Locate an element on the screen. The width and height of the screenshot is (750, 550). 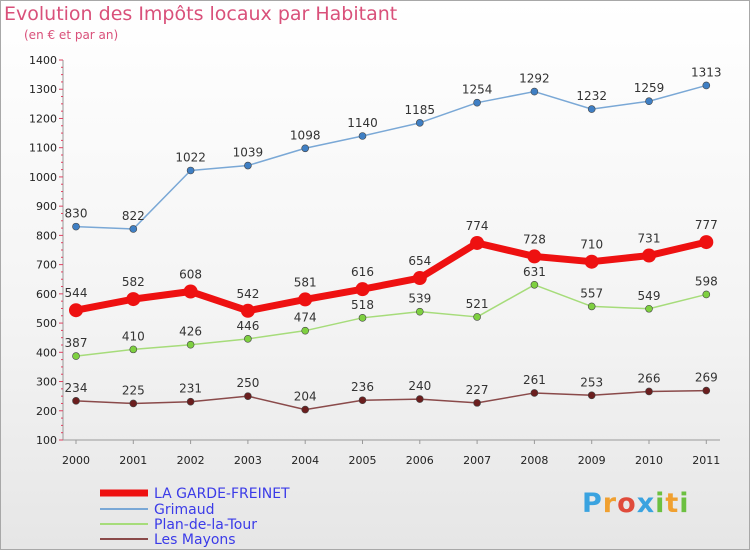
data-label: 1185 is located at coordinates (420, 110).